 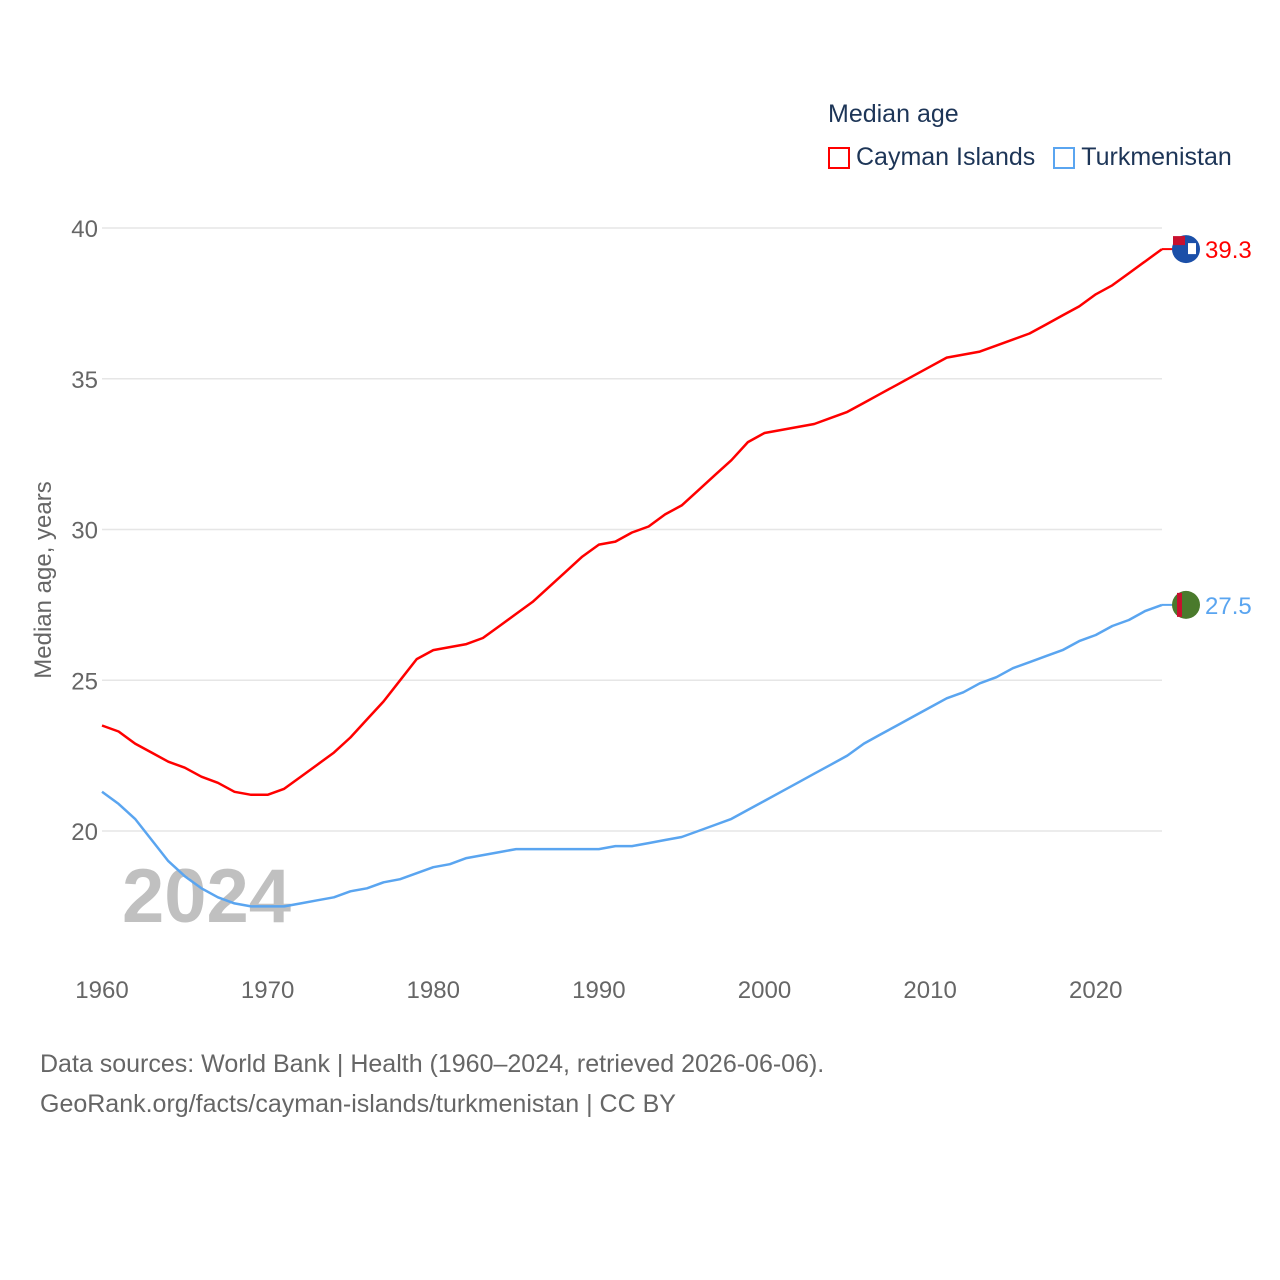 What do you see at coordinates (84, 229) in the screenshot?
I see `y-tick-label: 40` at bounding box center [84, 229].